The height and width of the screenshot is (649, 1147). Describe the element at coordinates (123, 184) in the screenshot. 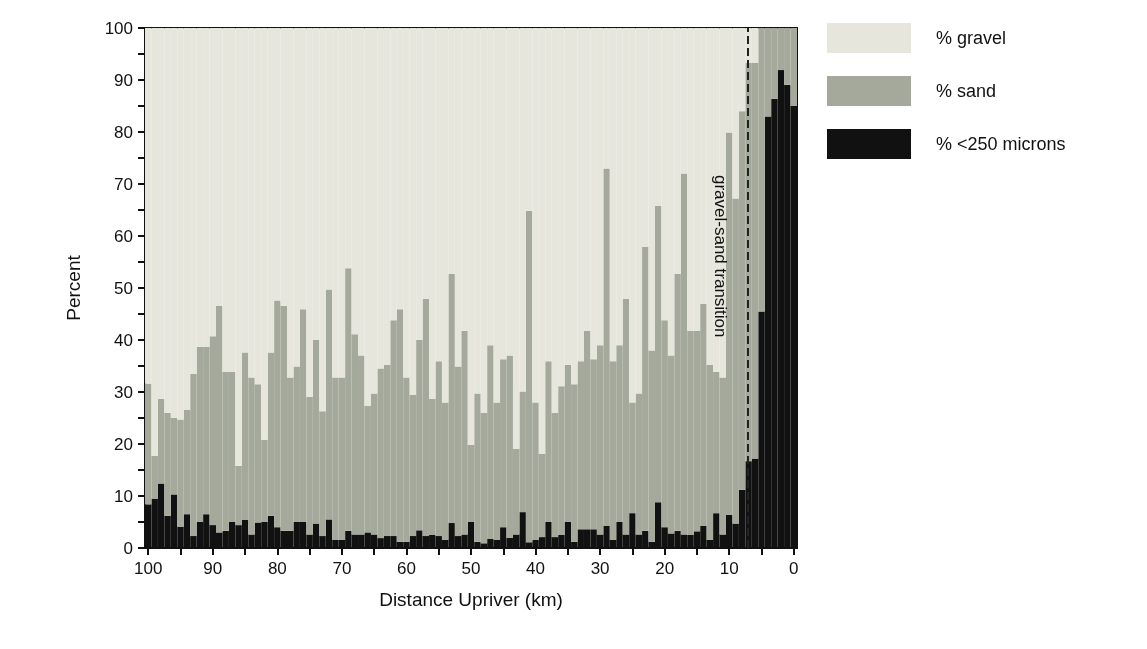

I see `y-tick-label: 70` at that location.